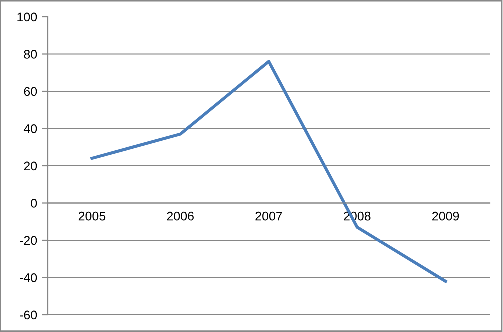 This screenshot has height=332, width=503. What do you see at coordinates (446, 216) in the screenshot?
I see `x-tick-label: 2009` at bounding box center [446, 216].